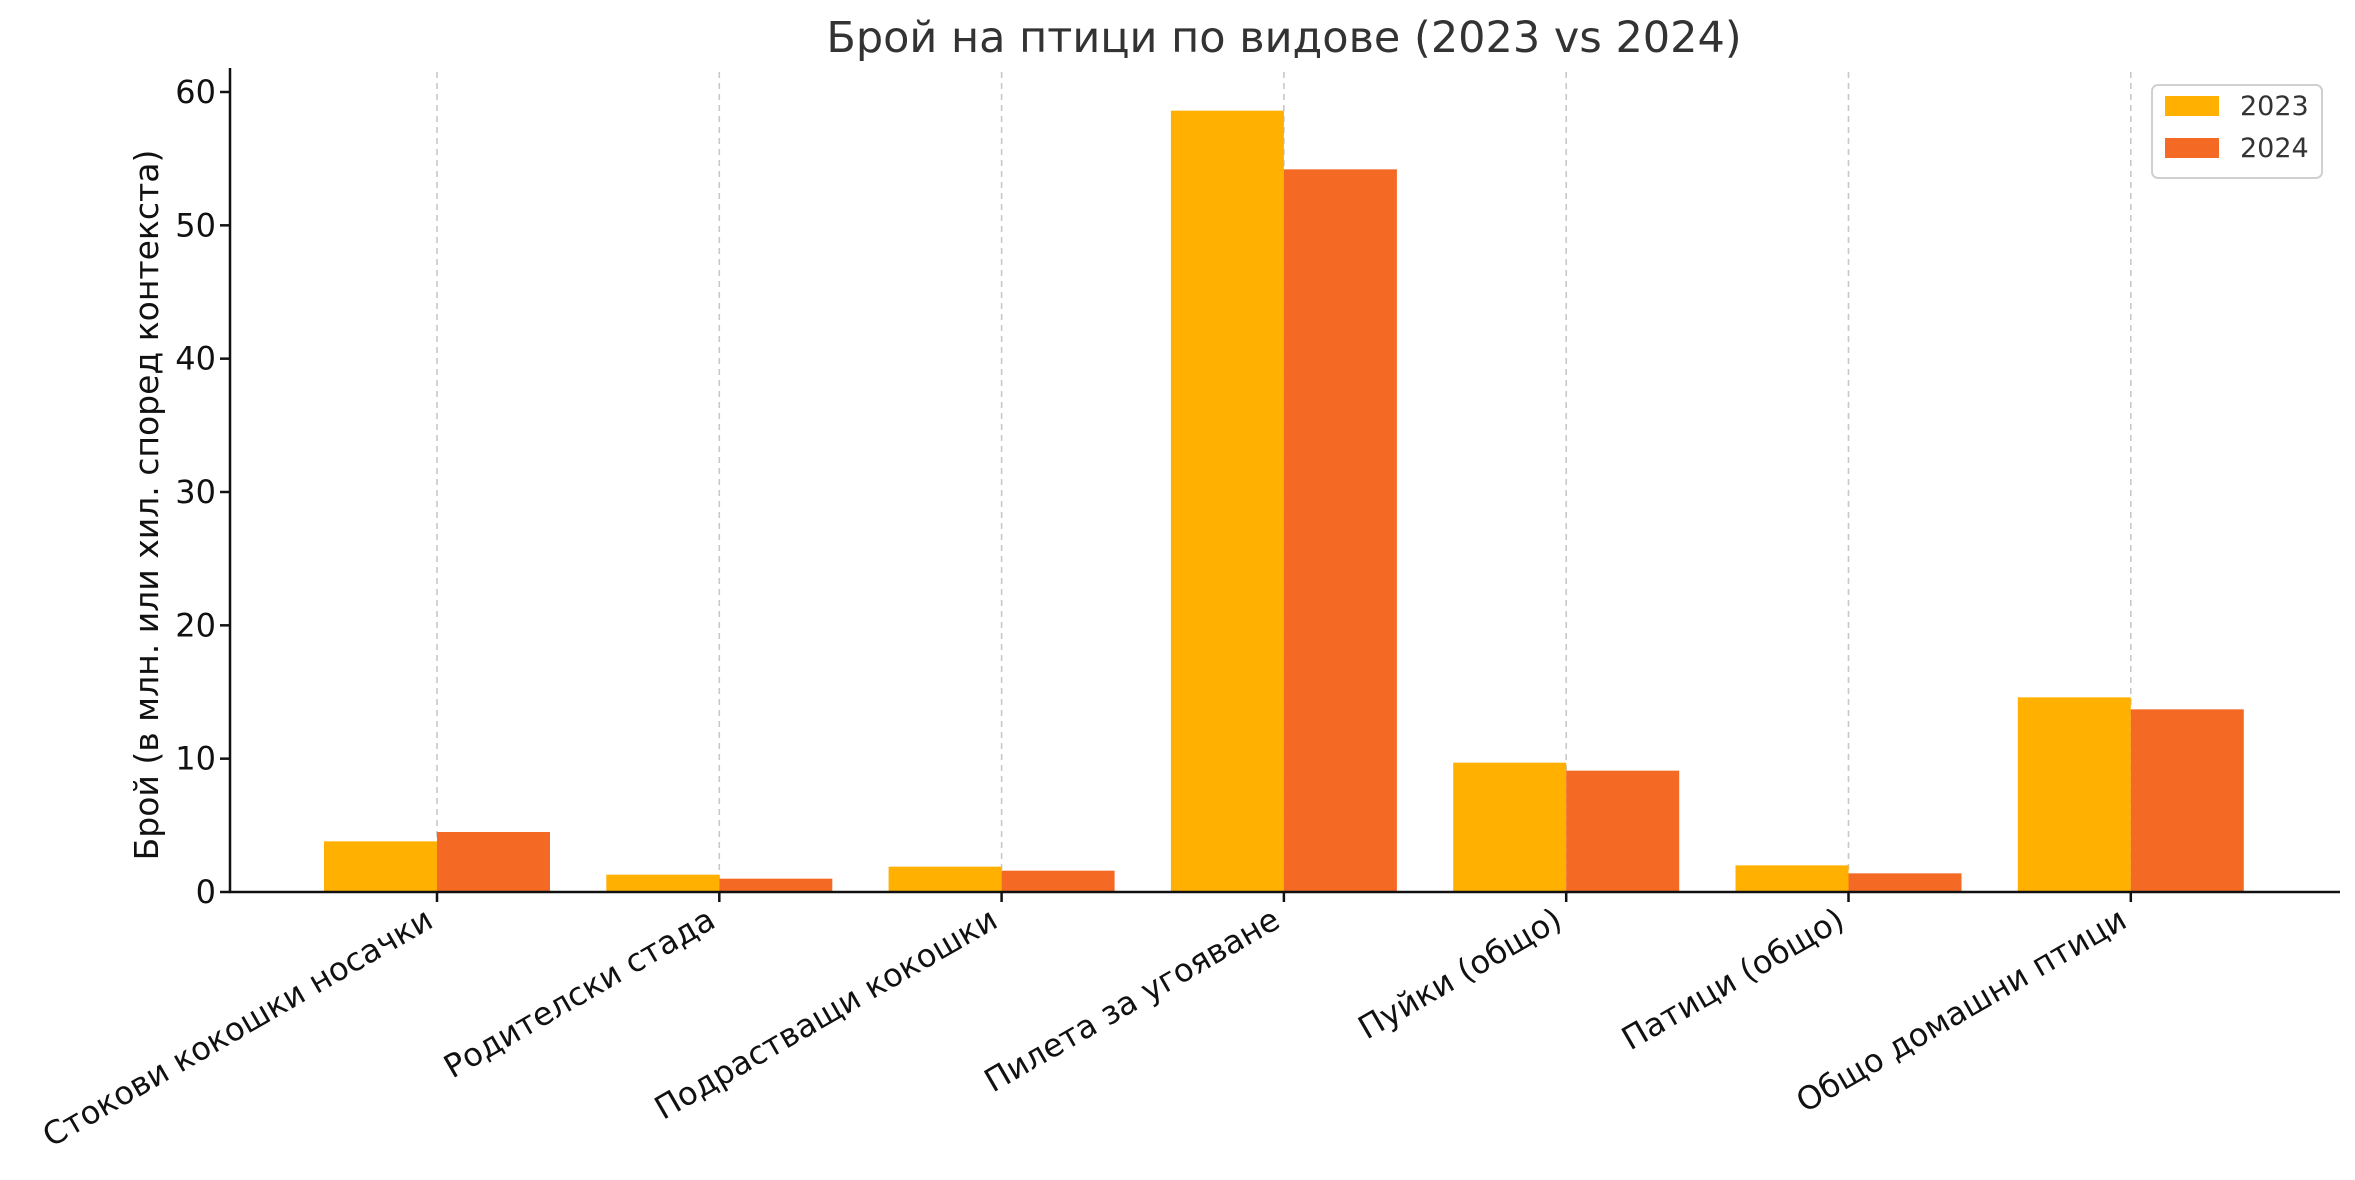 This screenshot has height=1180, width=2355. What do you see at coordinates (1732, 979) in the screenshot?
I see `x-tick-label: Патици (общо)` at bounding box center [1732, 979].